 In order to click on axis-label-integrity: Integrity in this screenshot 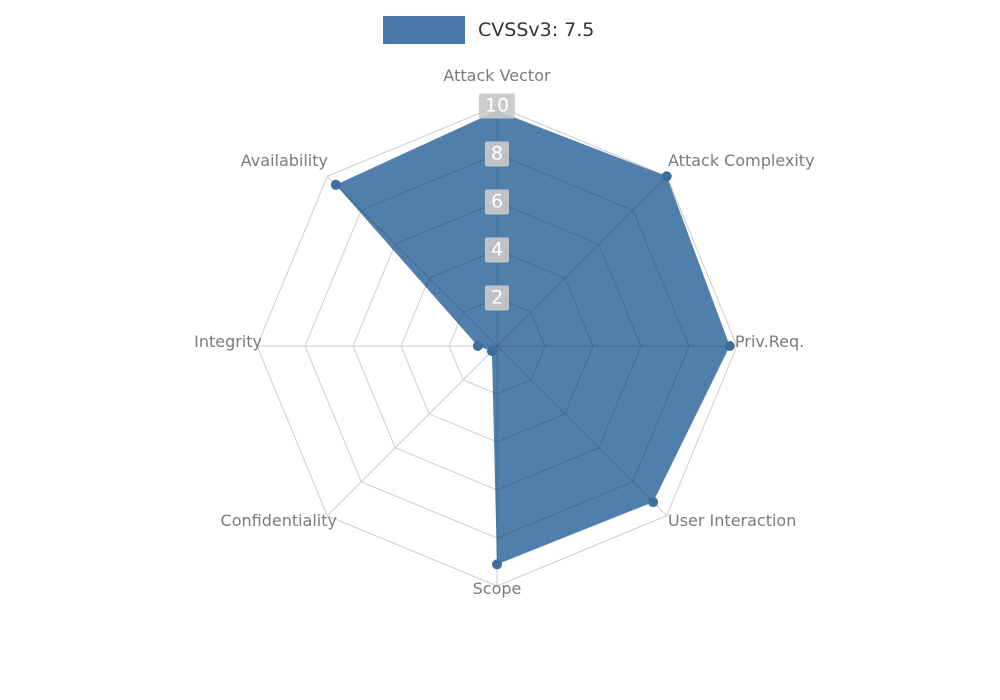, I will do `click(228, 341)`.